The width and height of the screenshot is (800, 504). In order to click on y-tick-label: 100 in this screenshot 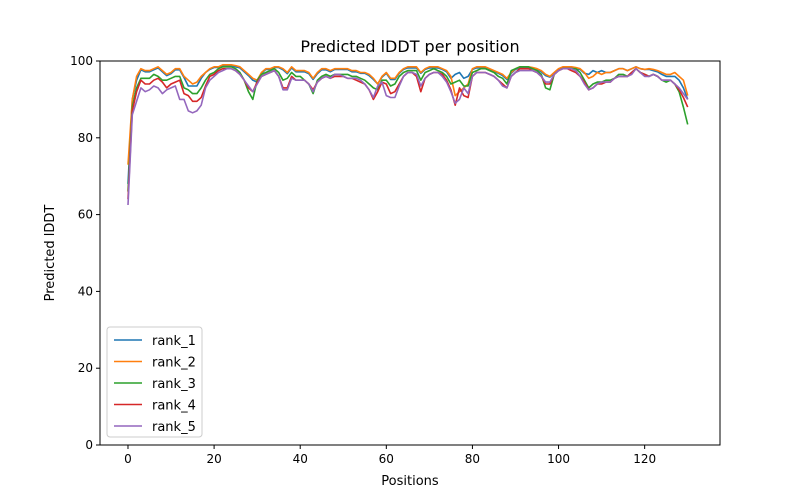, I will do `click(81, 61)`.